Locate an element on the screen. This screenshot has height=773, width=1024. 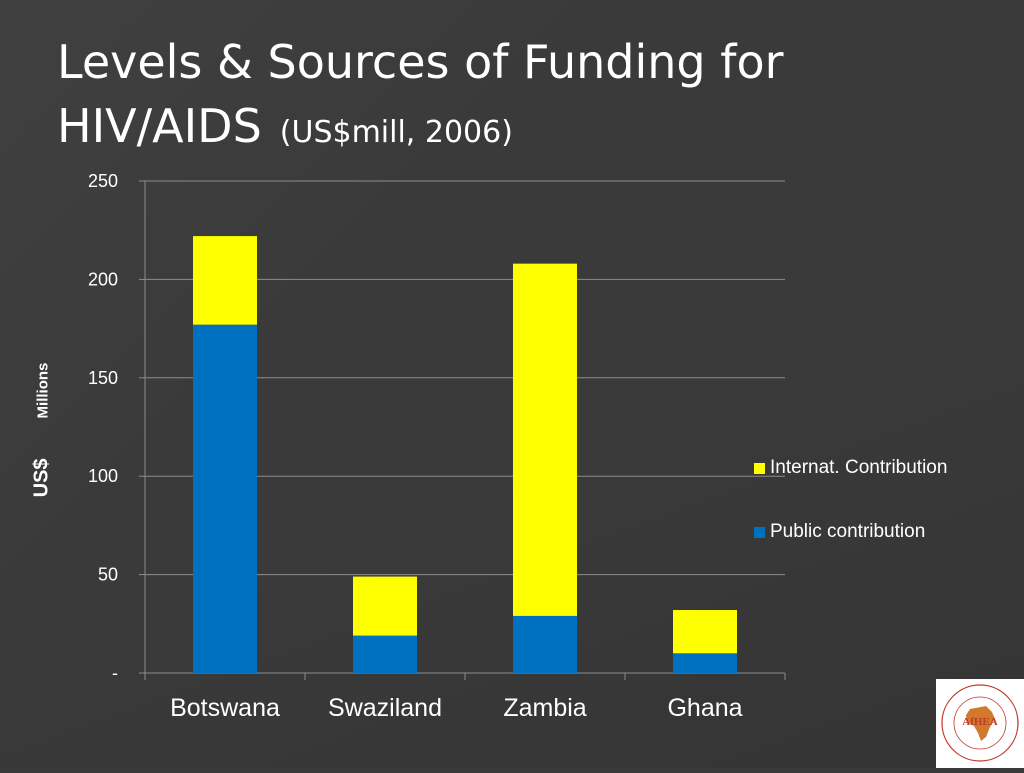
africa-shape is located at coordinates (980, 723).